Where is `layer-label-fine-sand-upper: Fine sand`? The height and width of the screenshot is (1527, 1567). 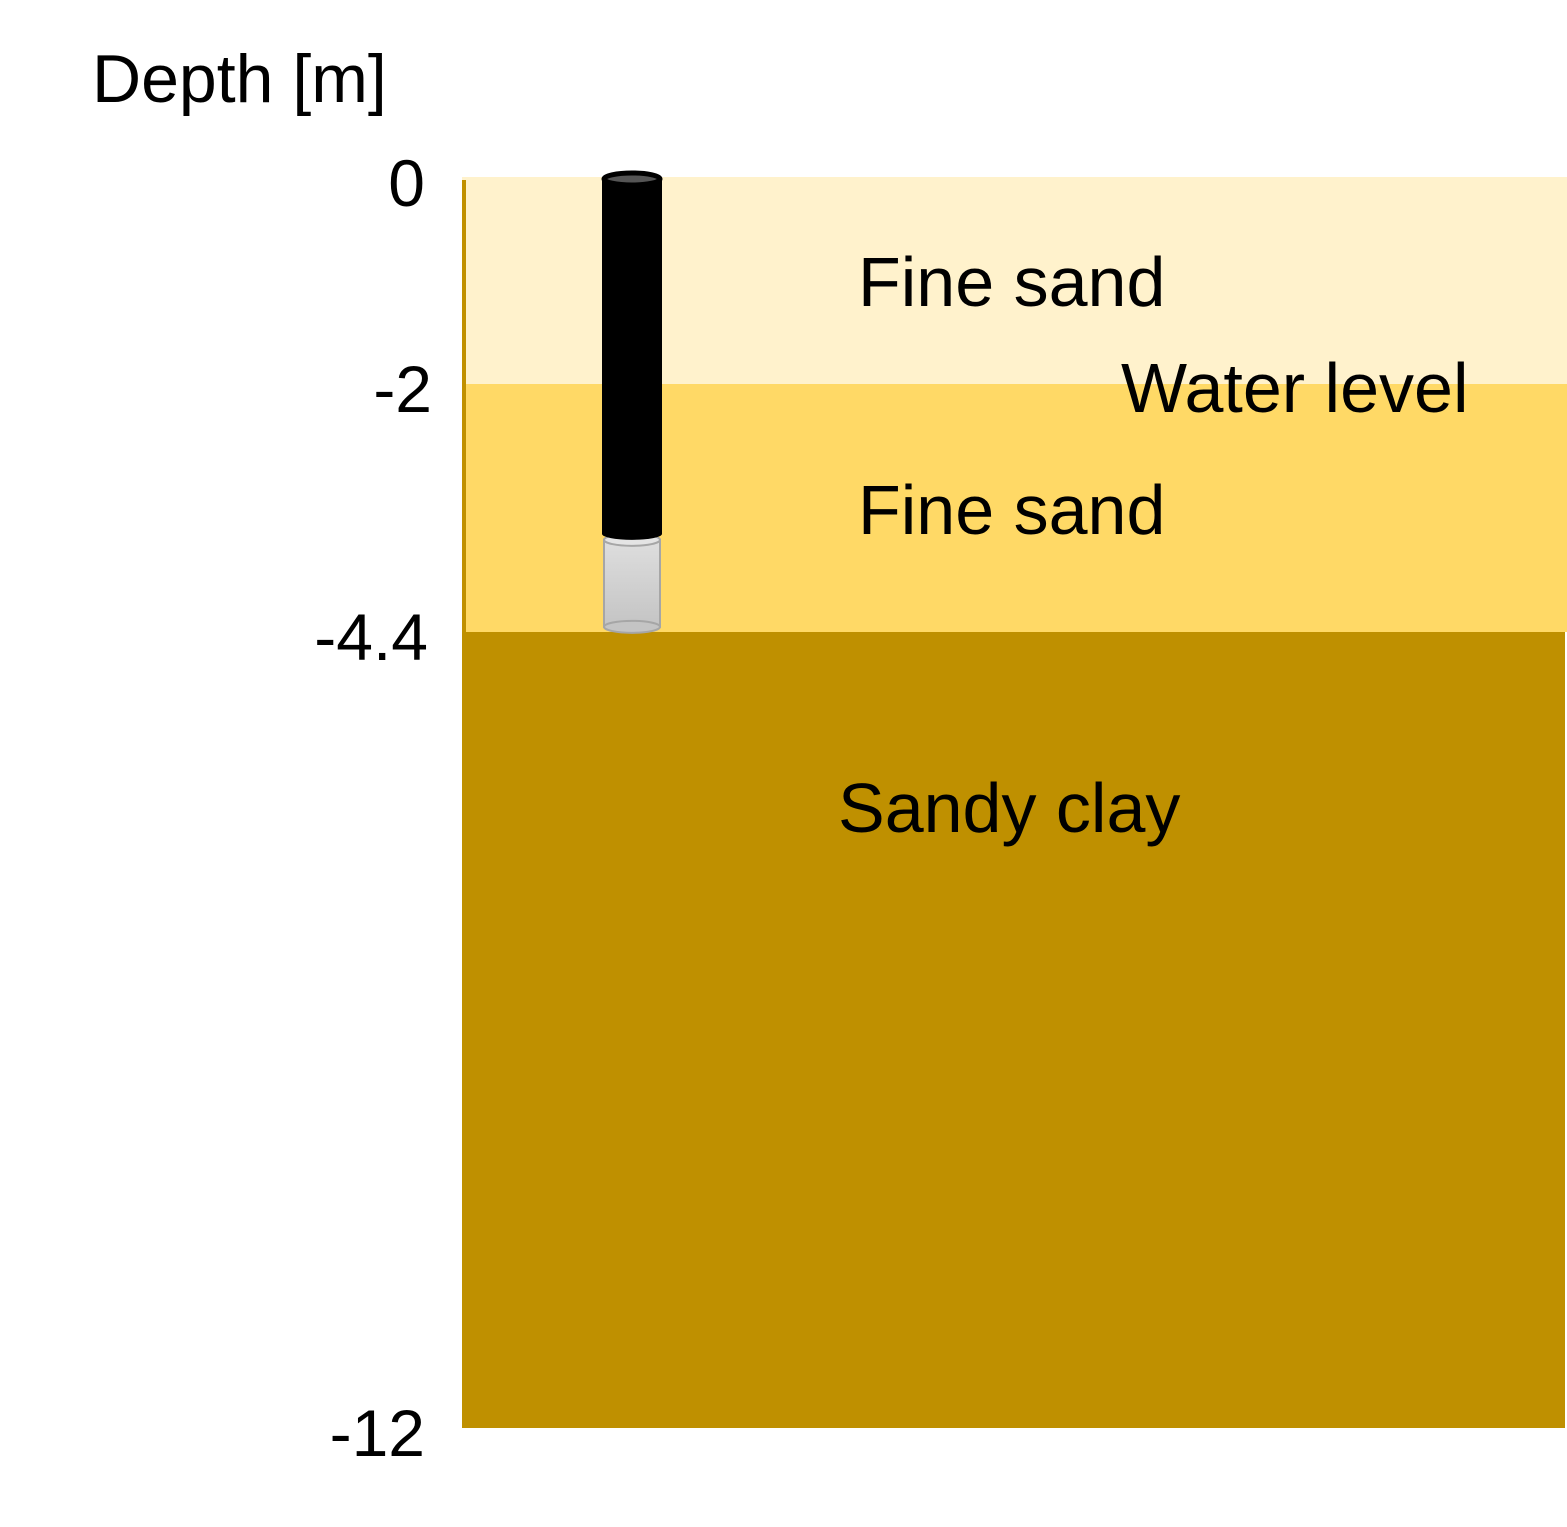 layer-label-fine-sand-upper: Fine sand is located at coordinates (1011, 282).